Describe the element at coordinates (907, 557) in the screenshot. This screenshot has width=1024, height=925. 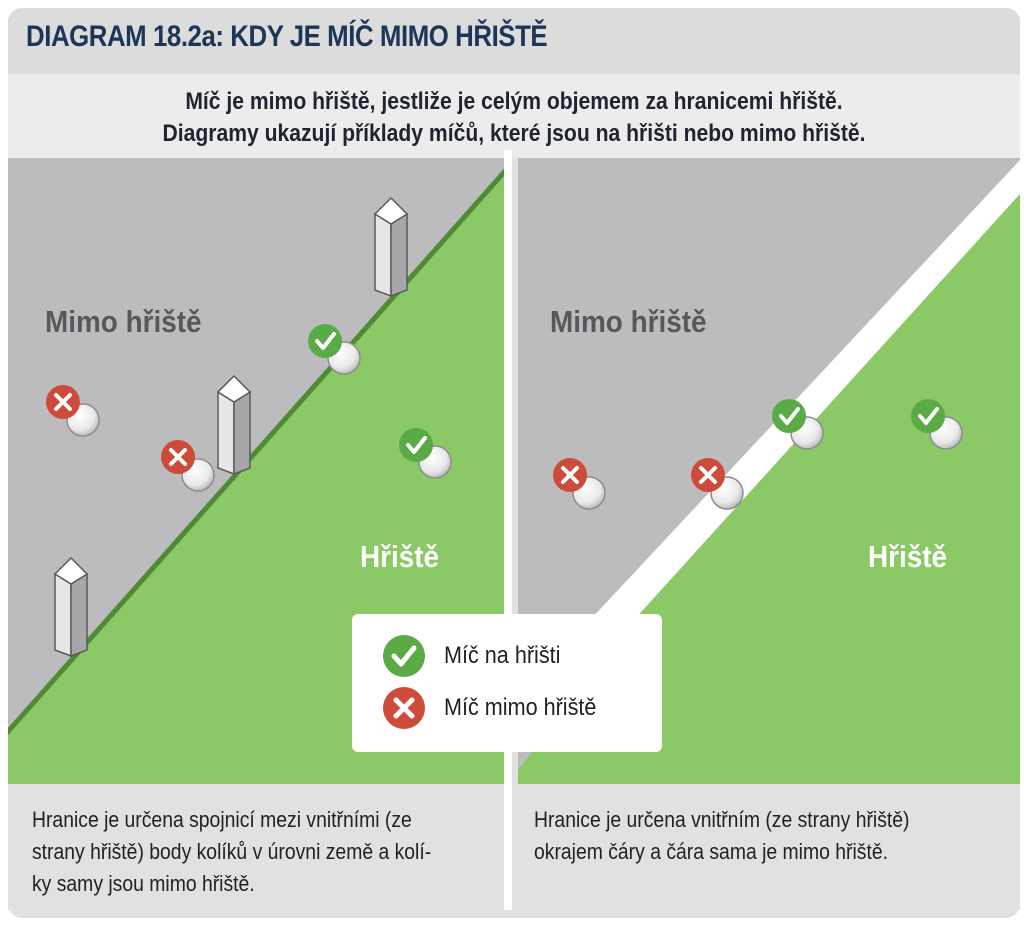
I see `right-in-label: Hřiště` at that location.